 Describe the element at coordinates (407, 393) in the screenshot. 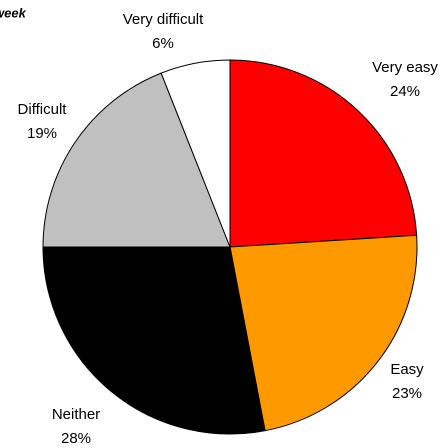

I see `slice-value-label: 23%` at that location.